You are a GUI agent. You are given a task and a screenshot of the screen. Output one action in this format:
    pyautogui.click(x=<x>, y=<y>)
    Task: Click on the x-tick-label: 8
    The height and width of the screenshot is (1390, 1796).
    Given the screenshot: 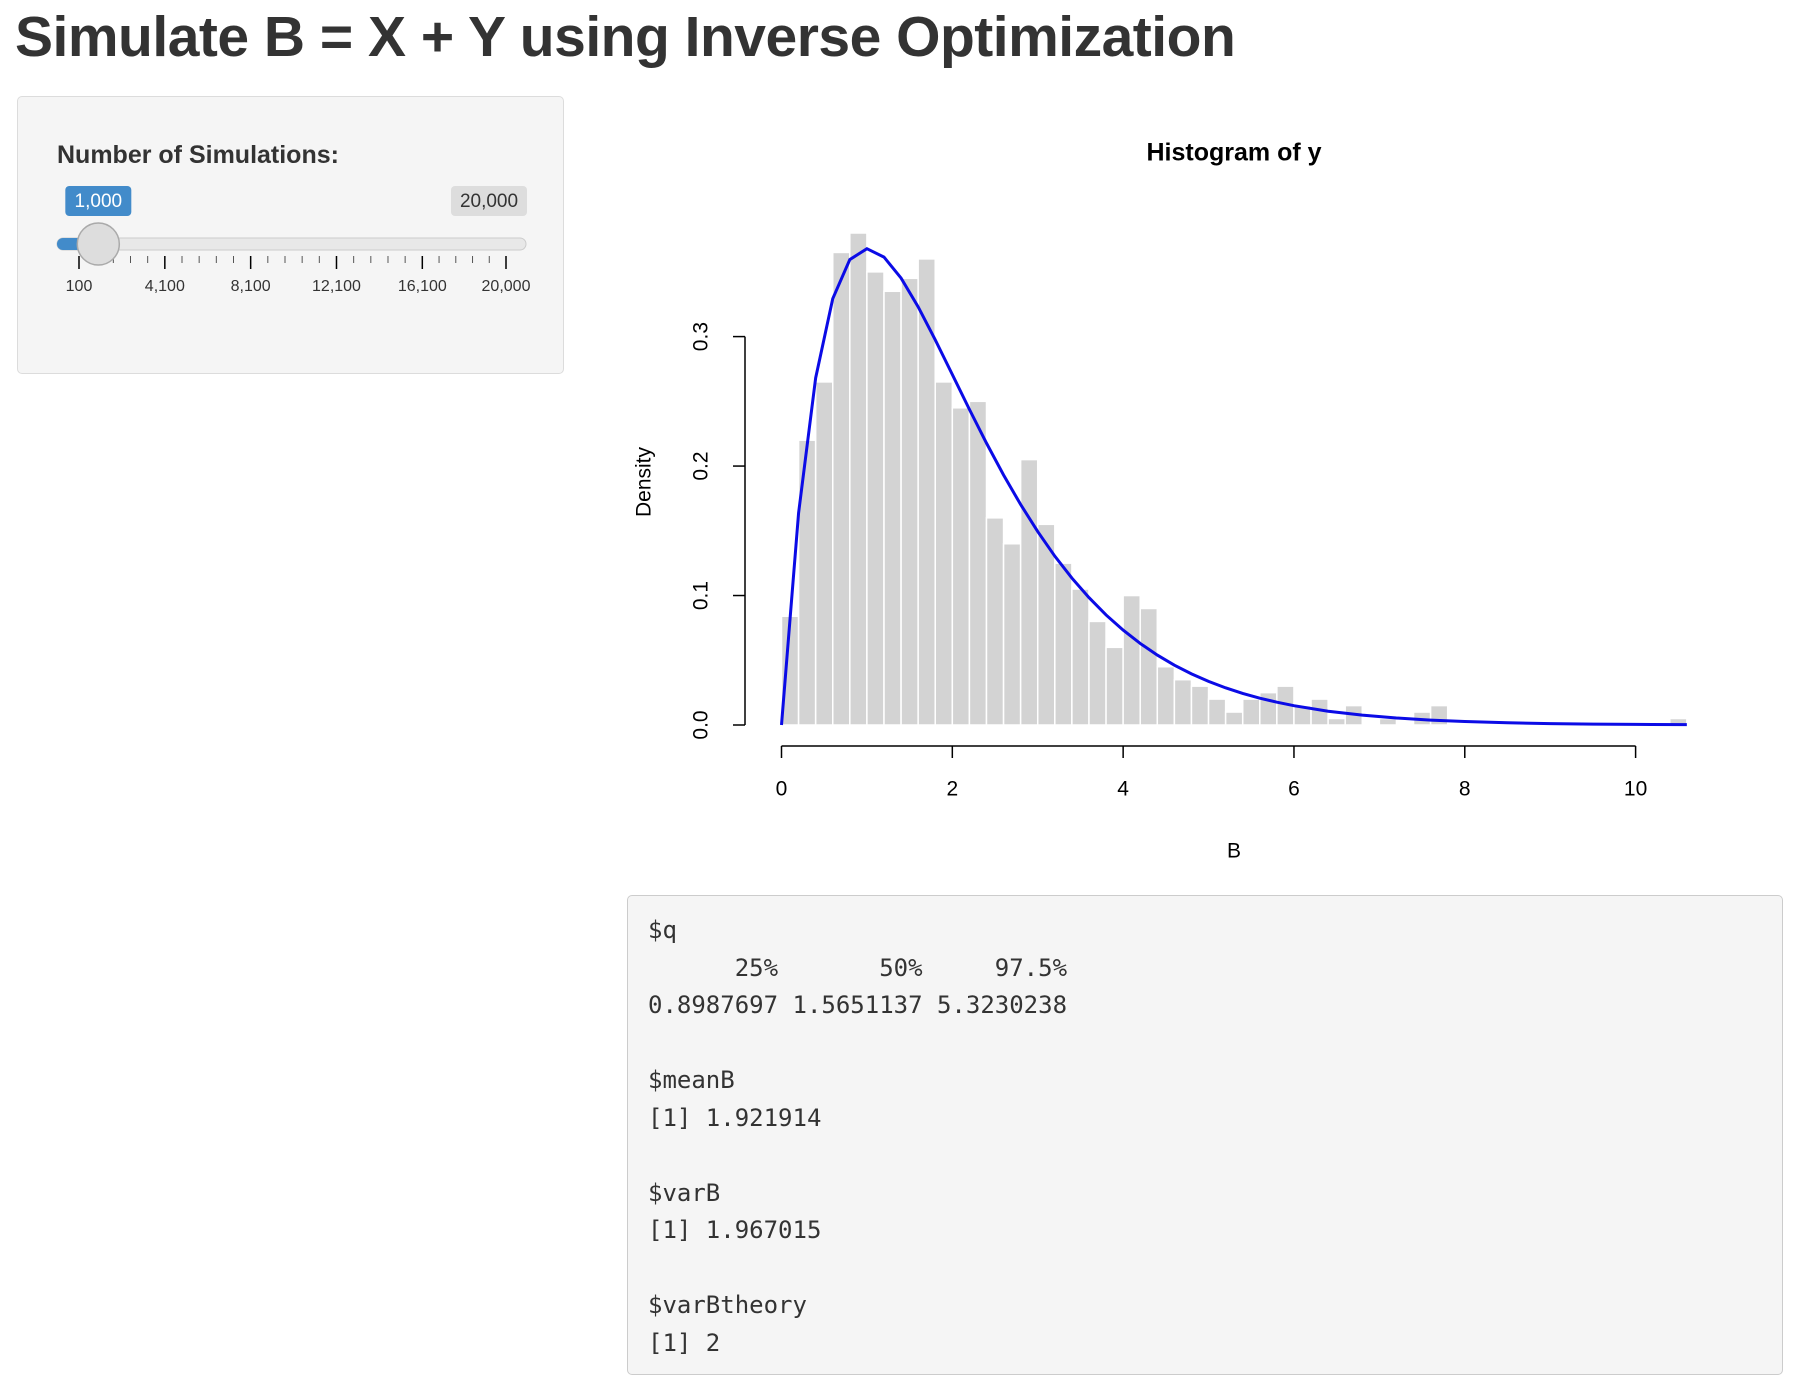 What is the action you would take?
    pyautogui.click(x=1465, y=789)
    